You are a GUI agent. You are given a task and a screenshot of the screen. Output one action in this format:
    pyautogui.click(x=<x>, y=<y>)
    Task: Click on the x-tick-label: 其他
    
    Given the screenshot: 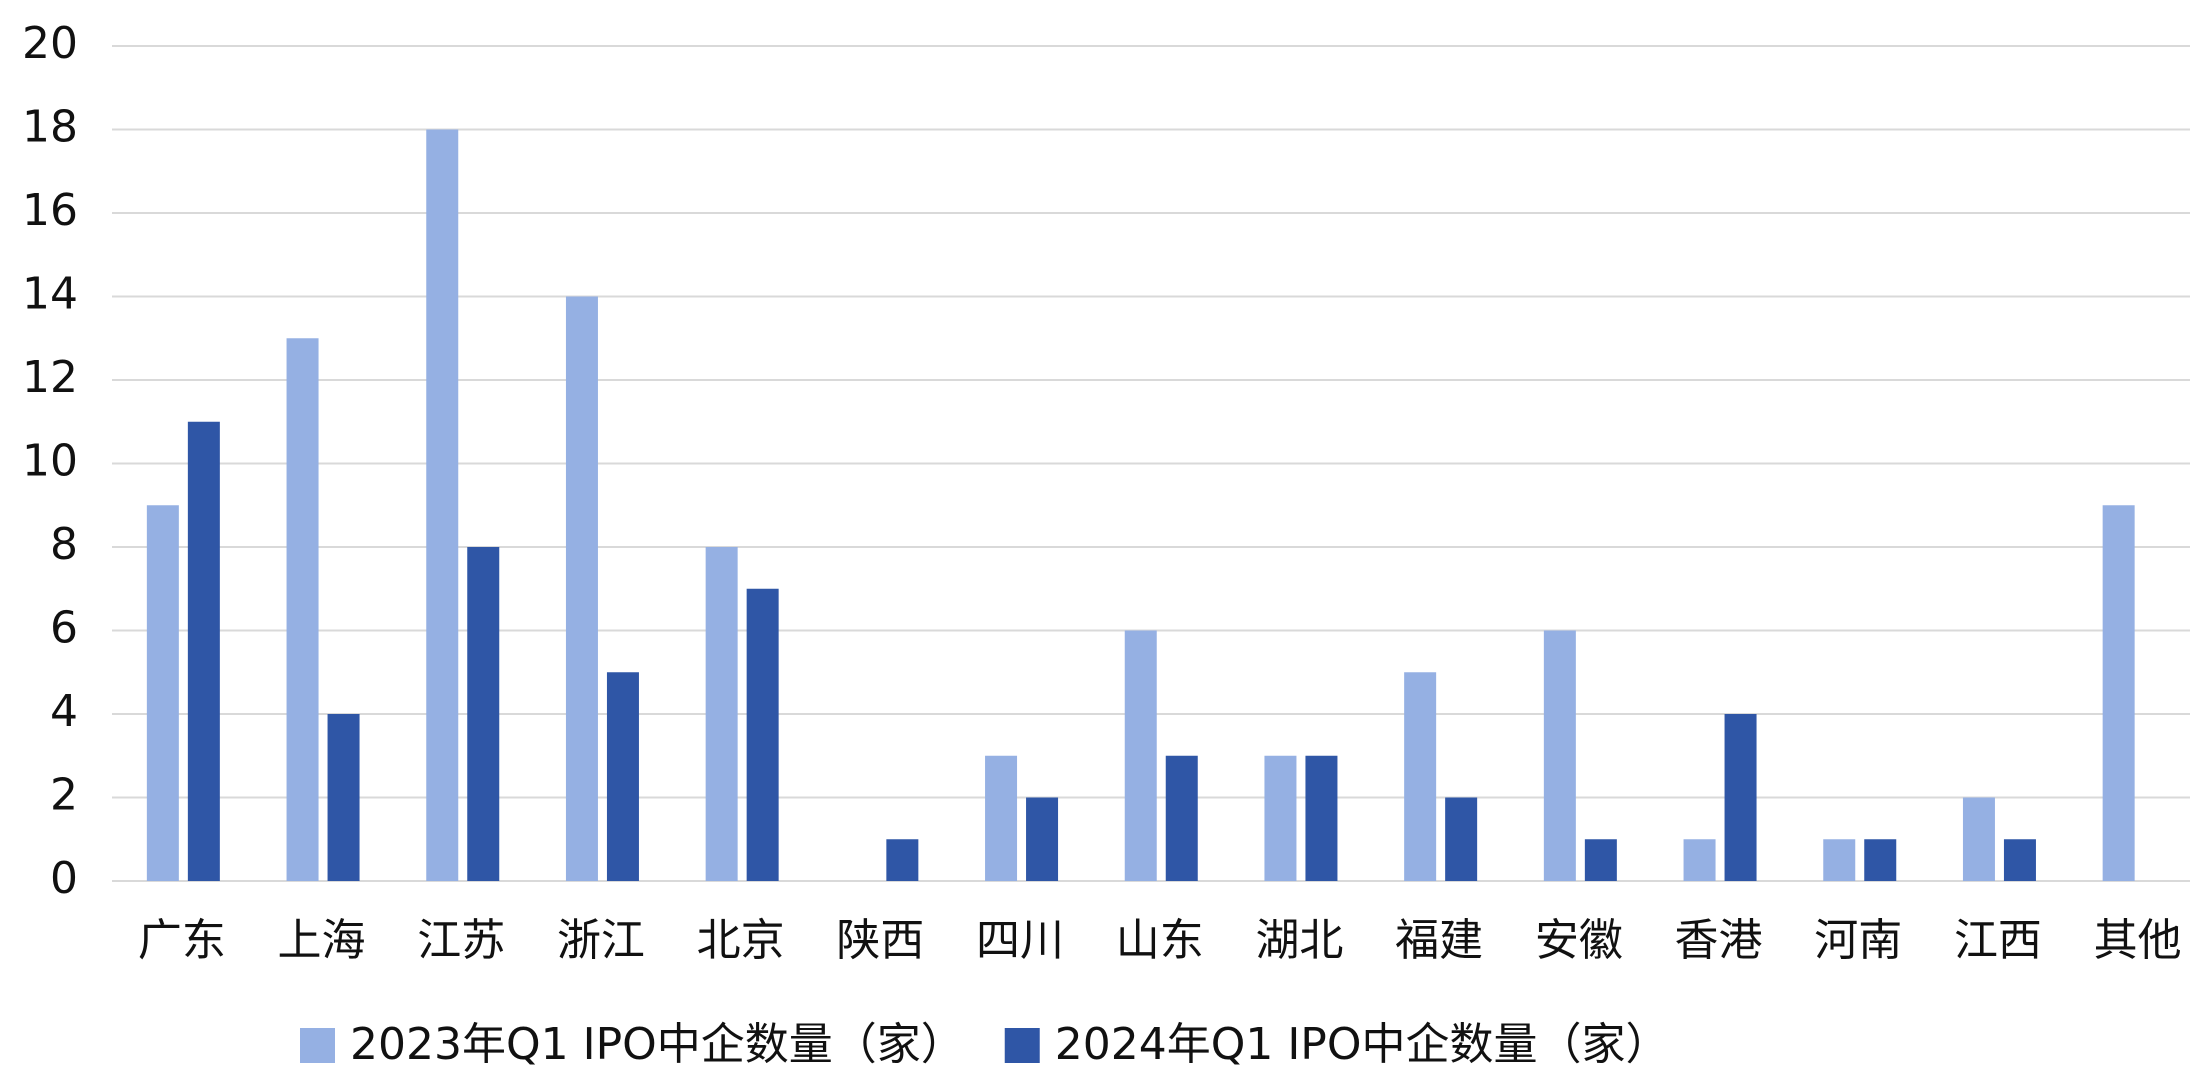 What is the action you would take?
    pyautogui.click(x=2138, y=940)
    